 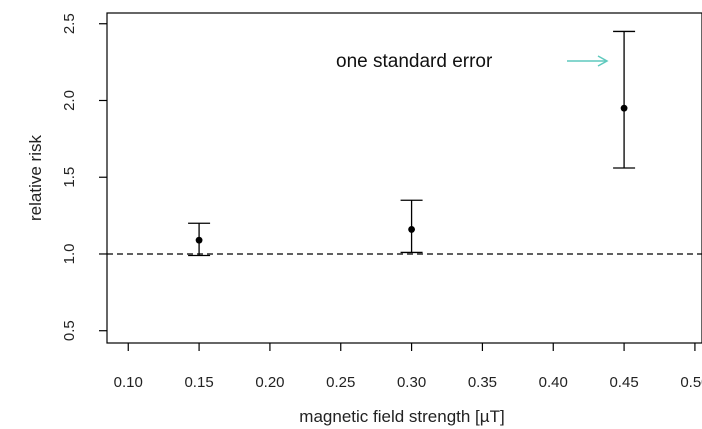 I want to click on y-axis: 0.5 1.0 1.5 2.0 2.5, so click(x=84, y=177).